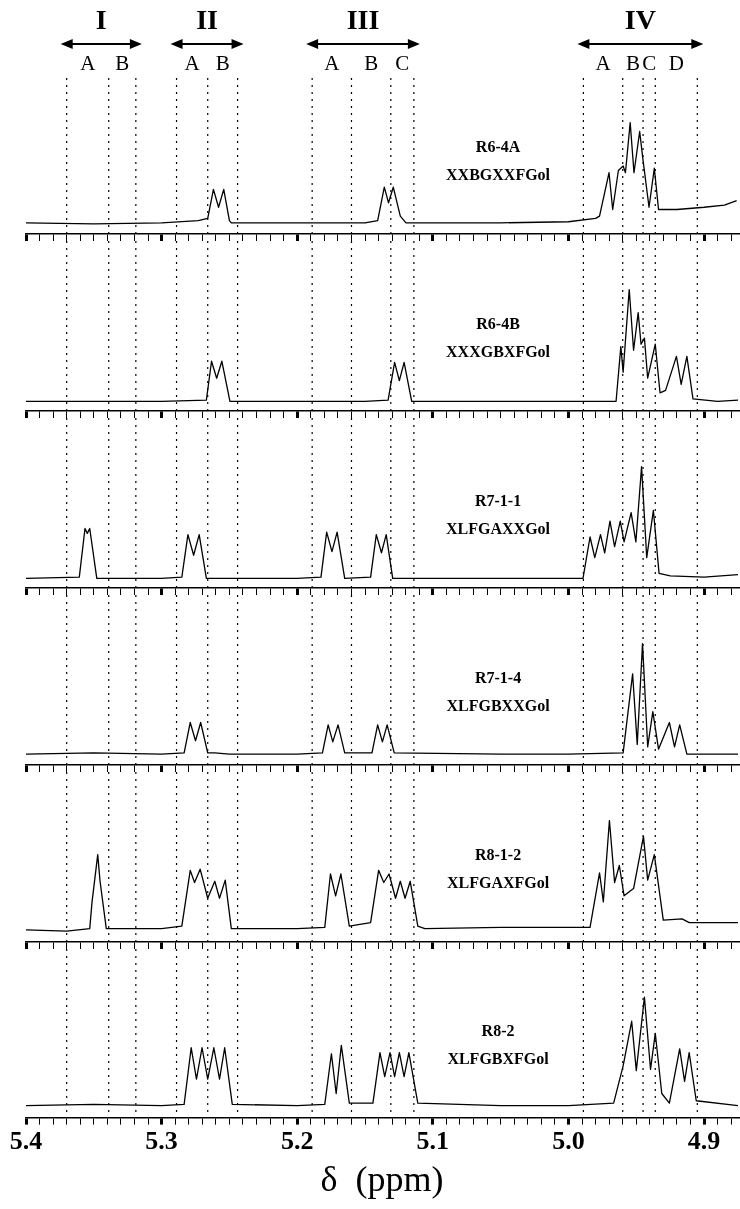 The width and height of the screenshot is (740, 1209). I want to click on text: R8-1-2, so click(498, 855).